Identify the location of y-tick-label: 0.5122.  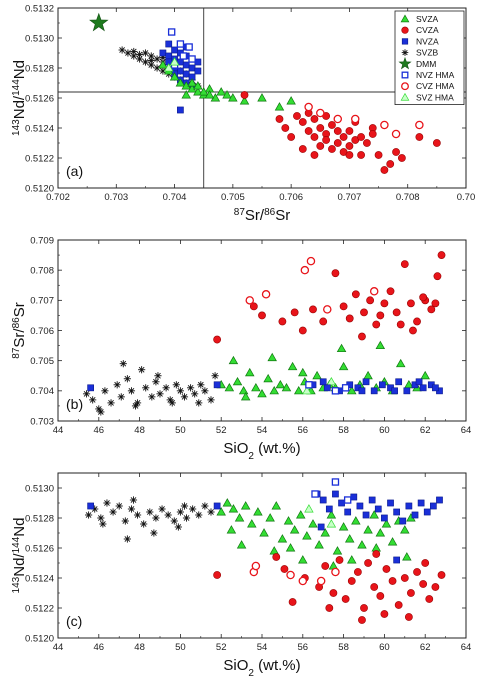
(39, 608).